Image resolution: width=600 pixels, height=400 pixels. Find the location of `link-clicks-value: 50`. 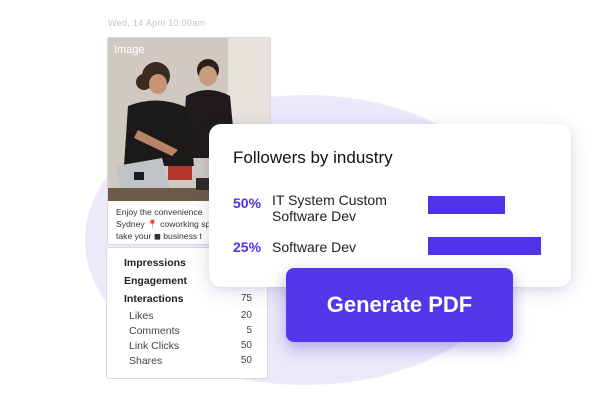

link-clicks-value: 50 is located at coordinates (246, 345).